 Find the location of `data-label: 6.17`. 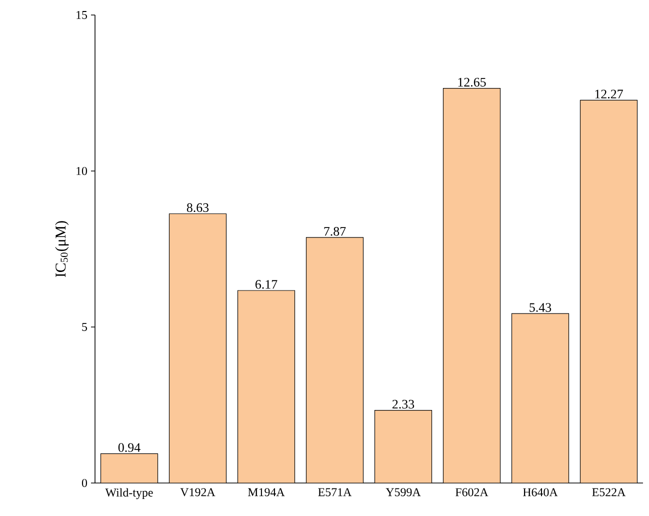

data-label: 6.17 is located at coordinates (266, 284).